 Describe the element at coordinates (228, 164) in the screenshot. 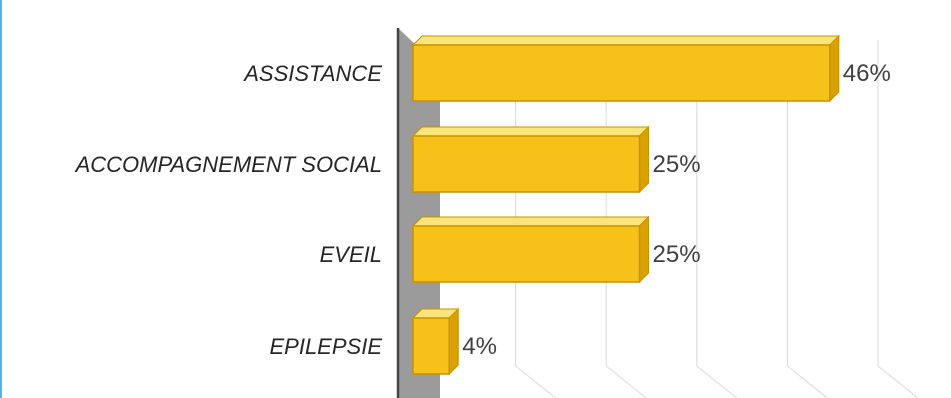

I see `category-label: ACCOMPAGNEMENT SOCIAL` at that location.